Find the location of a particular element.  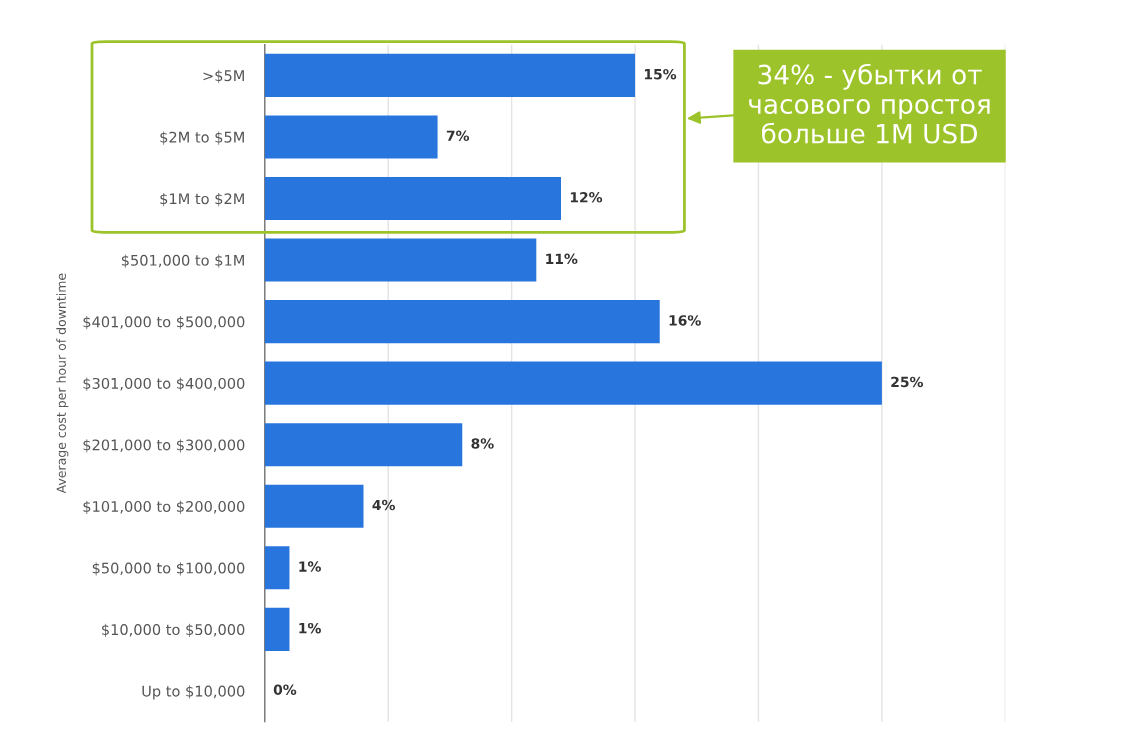

y-tick-label: Up to $10,000 is located at coordinates (193, 692).